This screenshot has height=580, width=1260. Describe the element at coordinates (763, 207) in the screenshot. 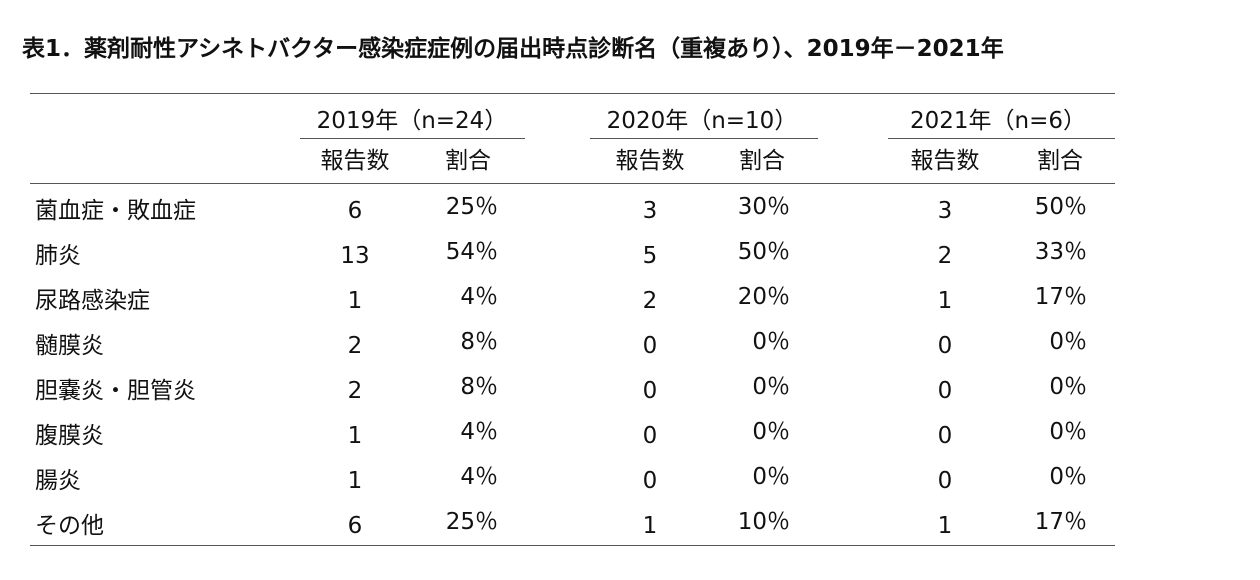

I see `percent-cell: 30％` at that location.